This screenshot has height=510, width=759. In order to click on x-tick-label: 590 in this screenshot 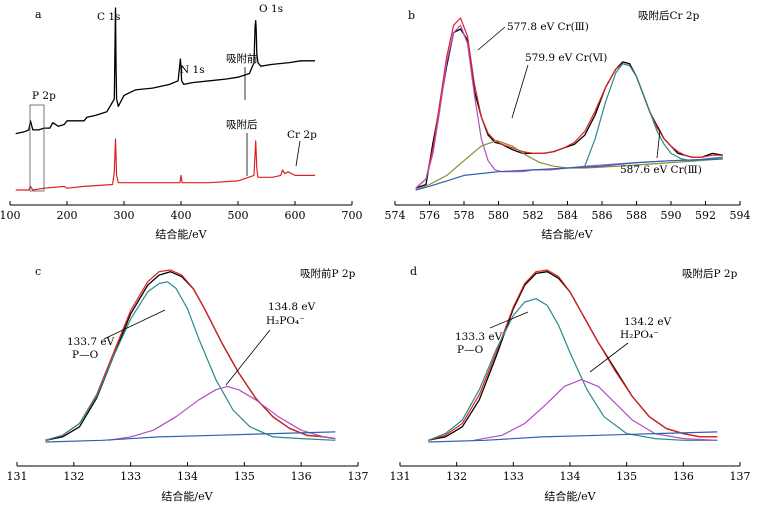, I will do `click(671, 215)`.